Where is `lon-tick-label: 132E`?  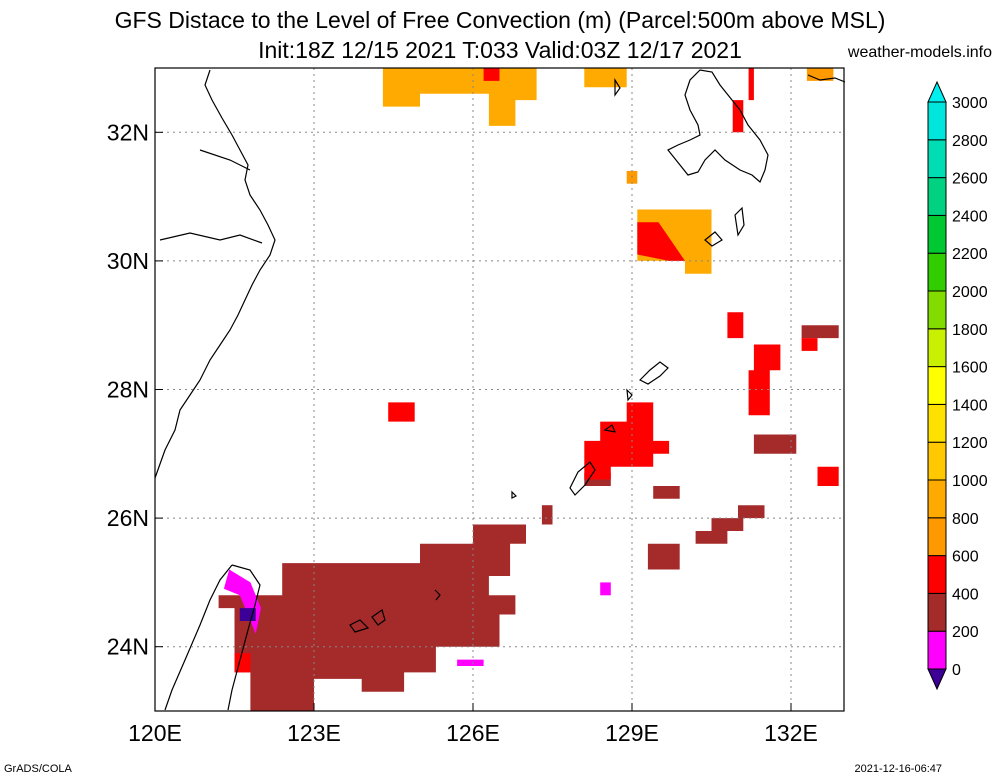 lon-tick-label: 132E is located at coordinates (791, 733).